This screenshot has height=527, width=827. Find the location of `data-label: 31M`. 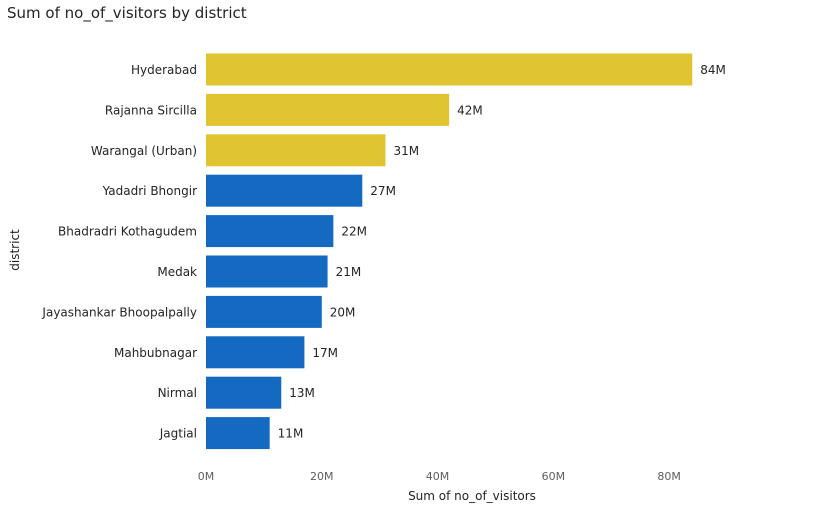

data-label: 31M is located at coordinates (406, 151).